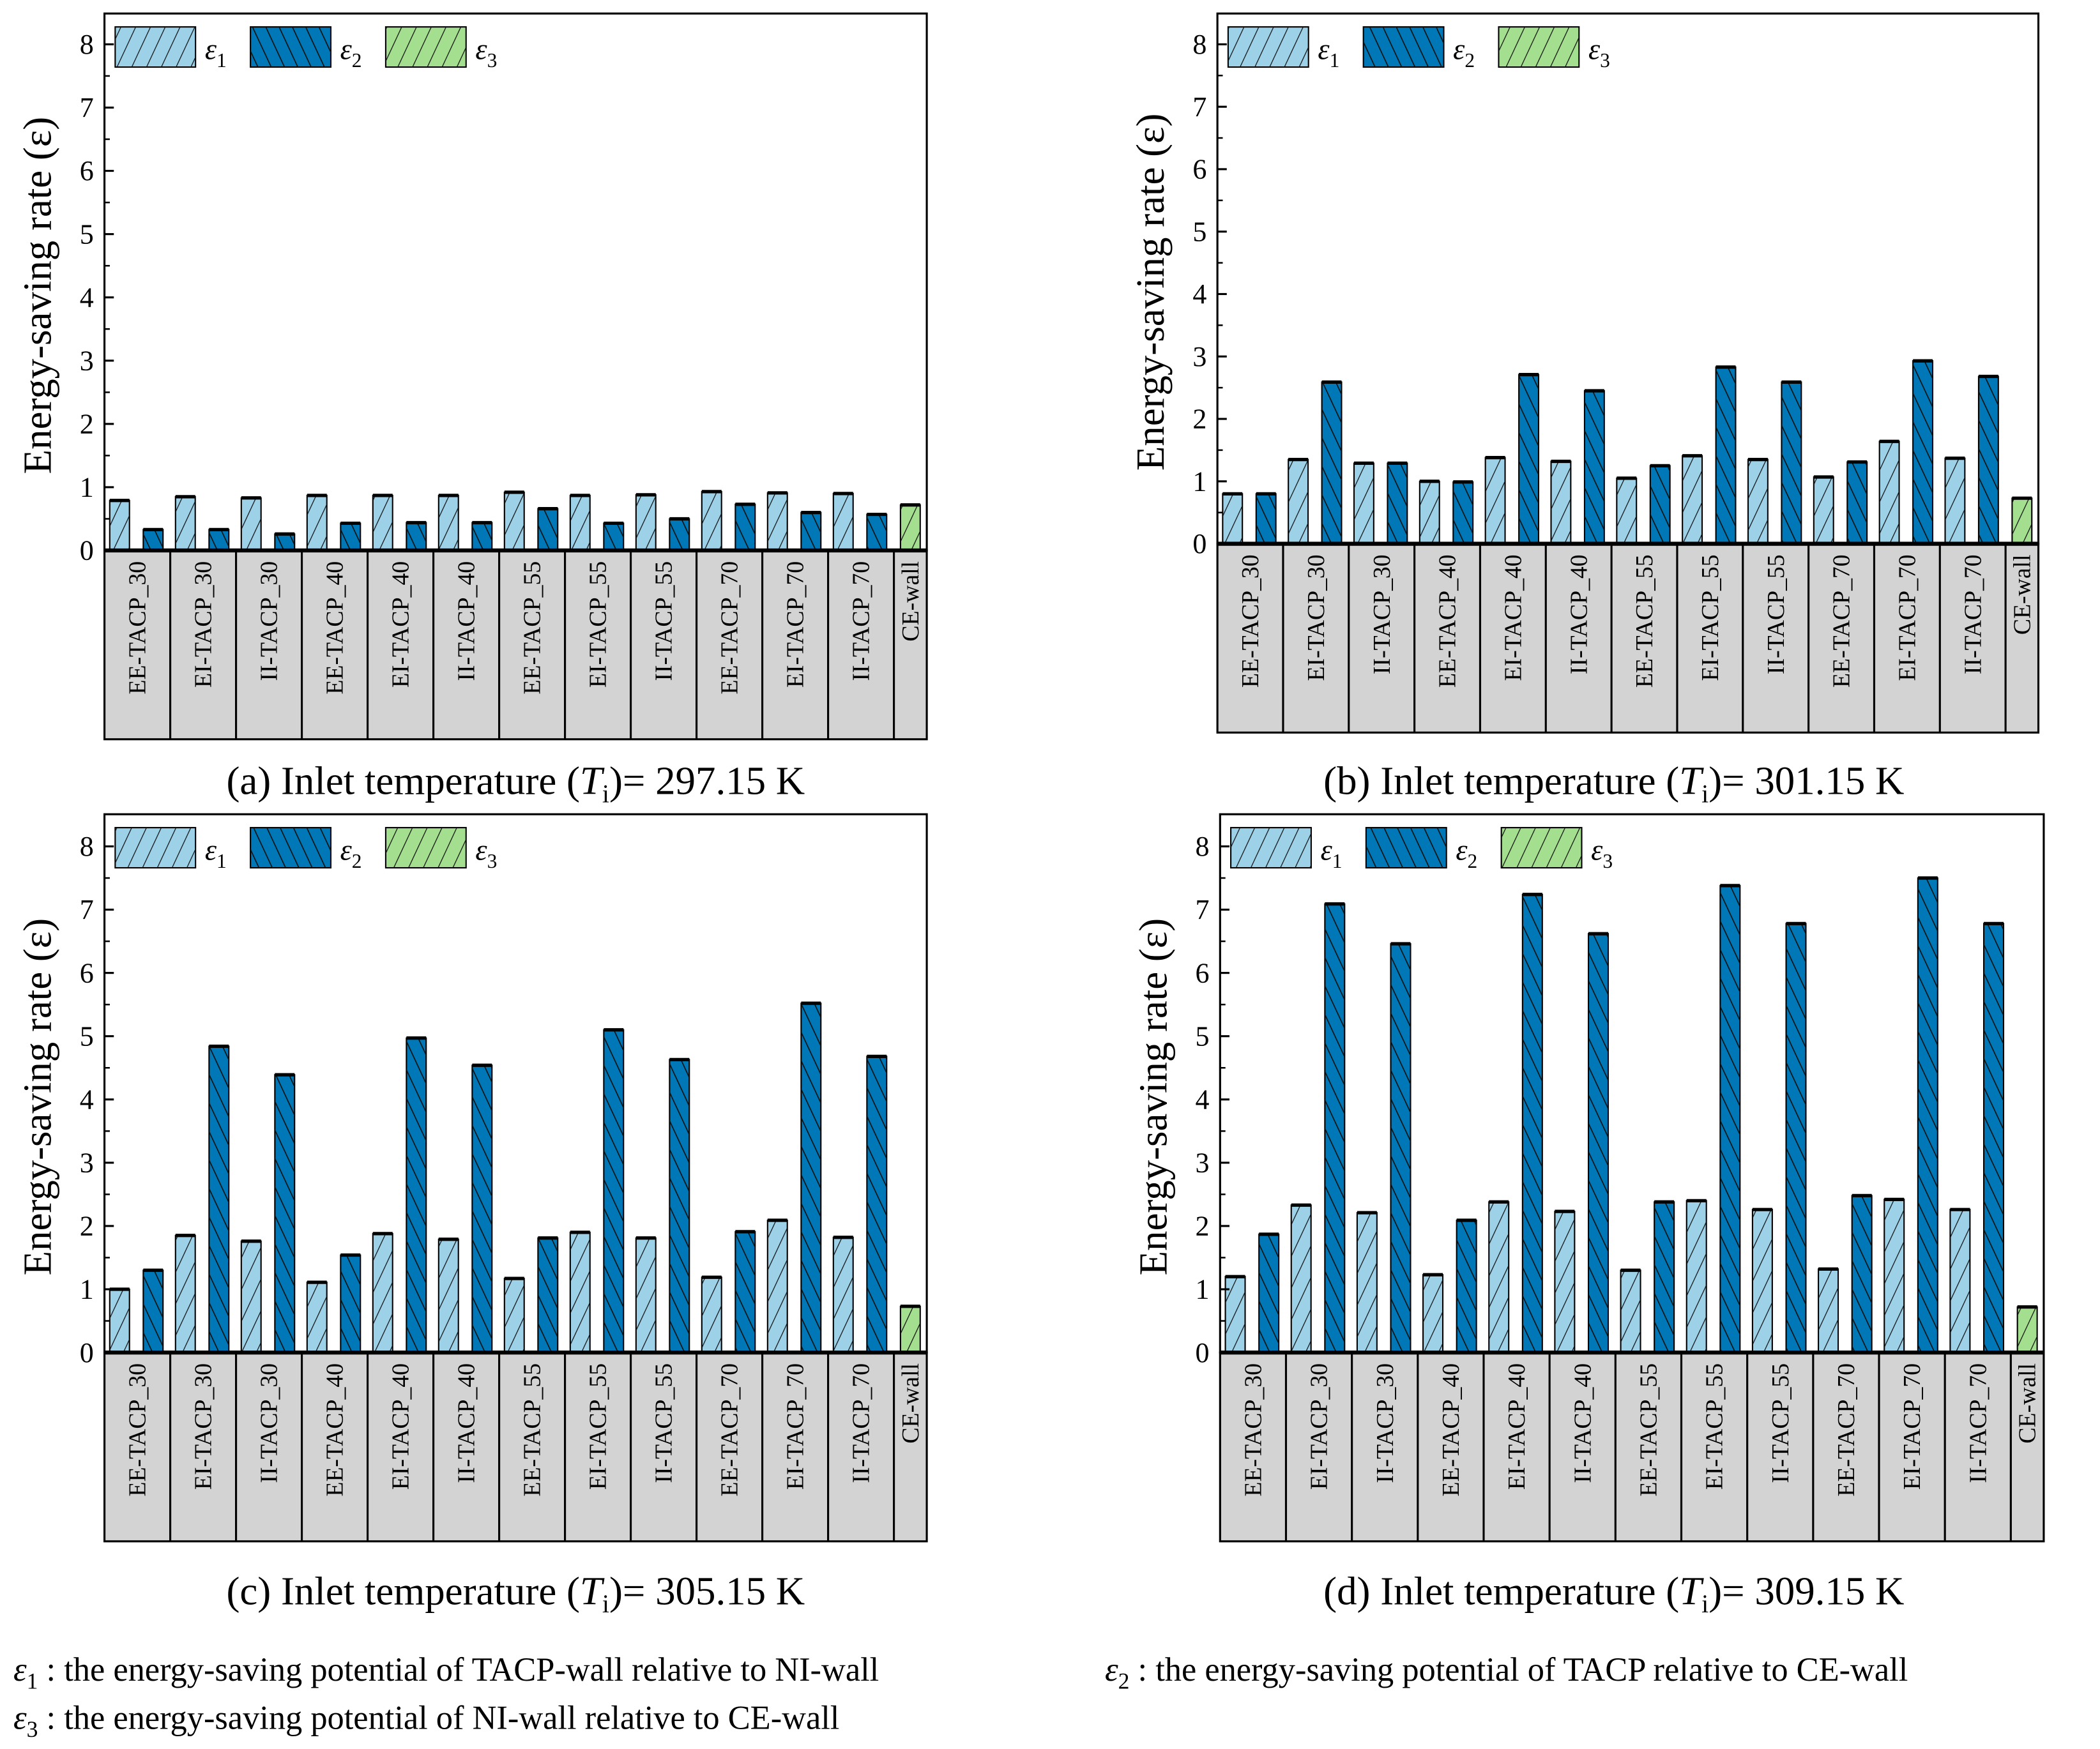 Image resolution: width=2100 pixels, height=1749 pixels. What do you see at coordinates (1978, 1423) in the screenshot?
I see `category-label: II-TACP_70` at bounding box center [1978, 1423].